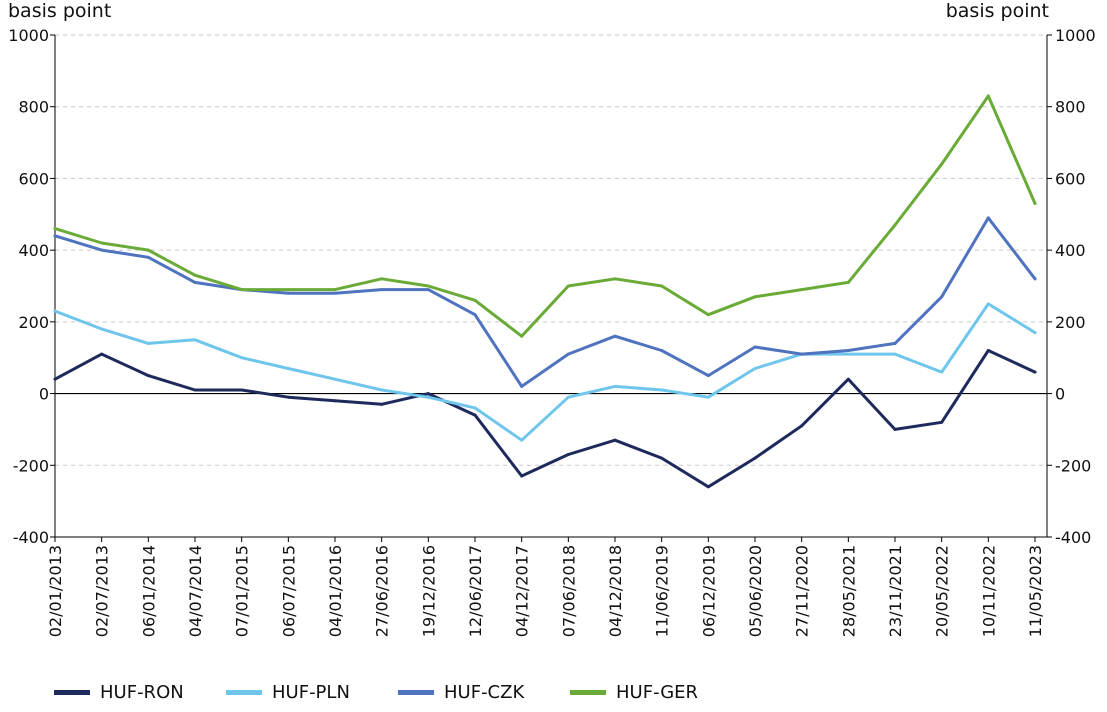  Describe the element at coordinates (55, 591) in the screenshot. I see `x-tick-label: 02/01/2013` at that location.